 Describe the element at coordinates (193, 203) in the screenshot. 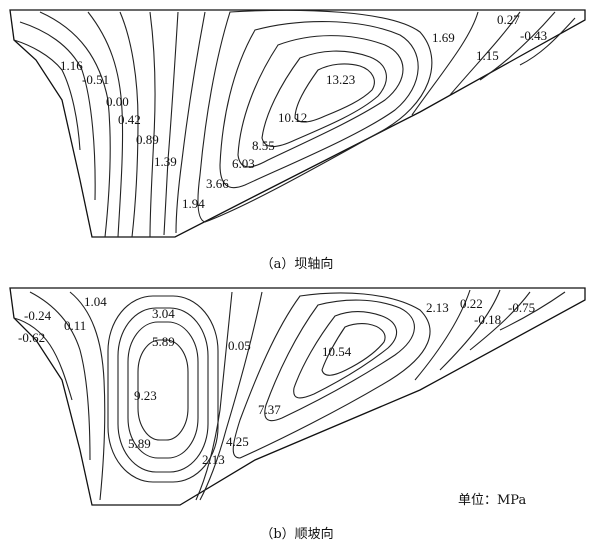

I see `panel-a-contour-label: 1.94` at that location.